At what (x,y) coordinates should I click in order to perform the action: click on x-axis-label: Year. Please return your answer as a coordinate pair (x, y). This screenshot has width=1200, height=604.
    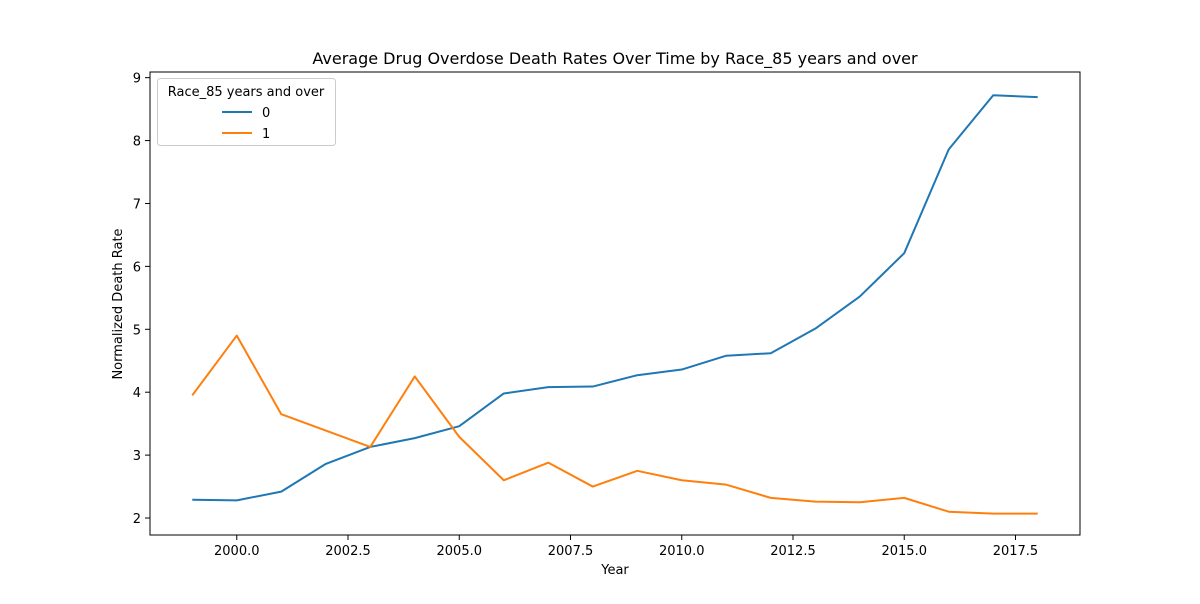
    Looking at the image, I should click on (614, 570).